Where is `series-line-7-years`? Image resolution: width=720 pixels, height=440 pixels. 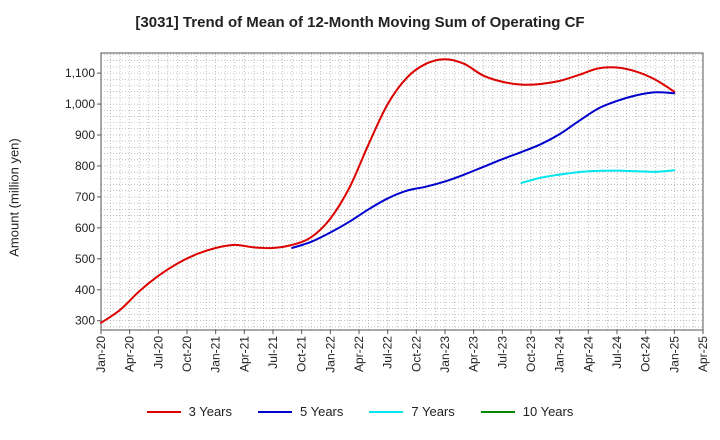
series-line-7-years is located at coordinates (598, 176).